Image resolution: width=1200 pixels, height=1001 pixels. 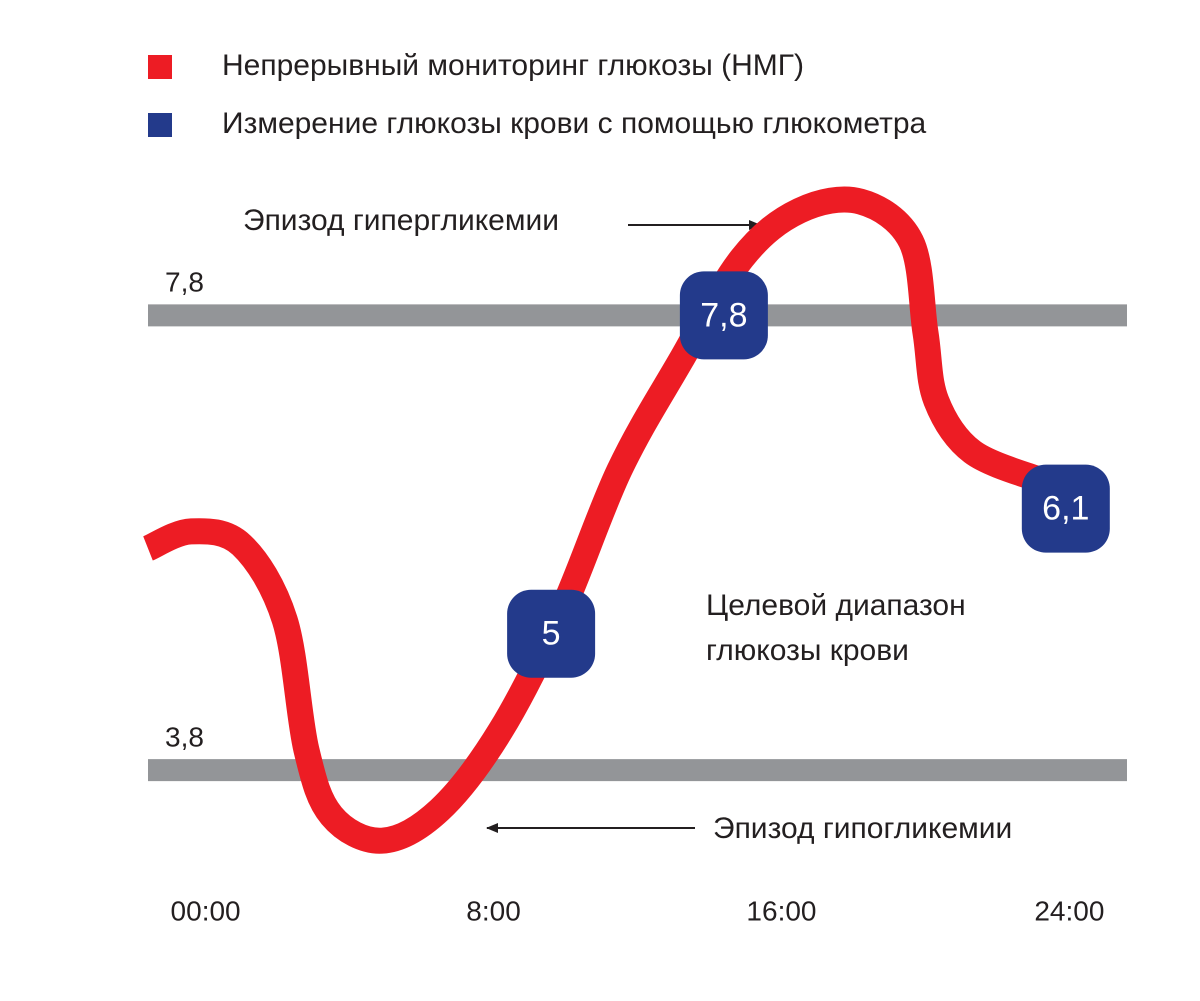 I want to click on annotation: Эпизод гипергликемии, so click(x=401, y=220).